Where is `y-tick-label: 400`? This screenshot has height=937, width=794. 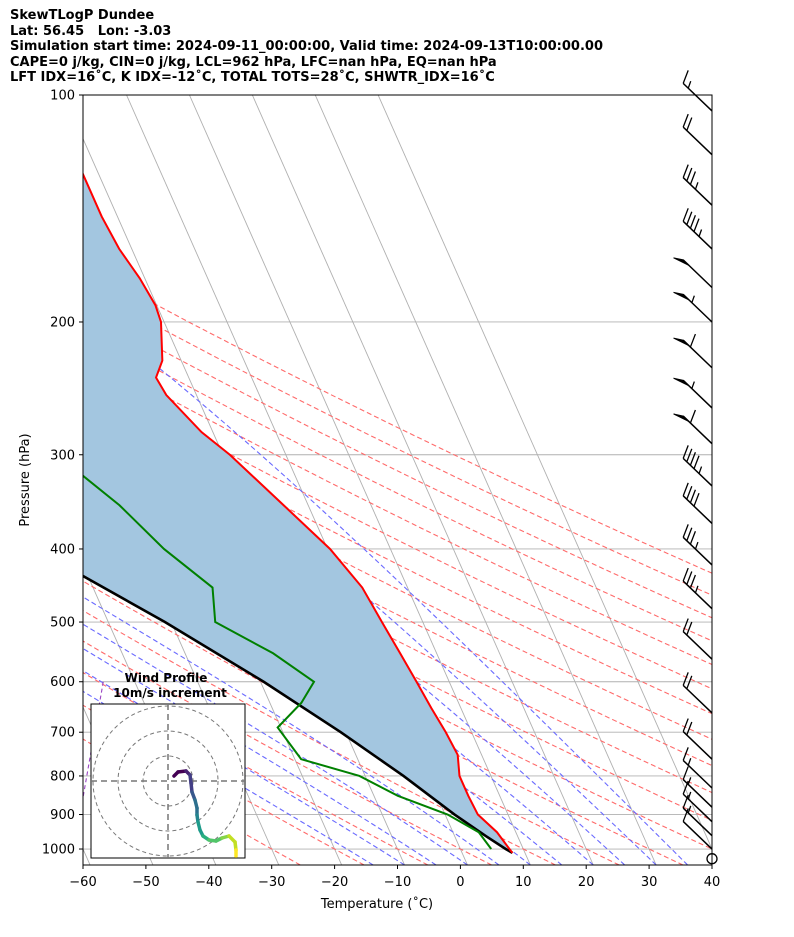 y-tick-label: 400 is located at coordinates (62, 549).